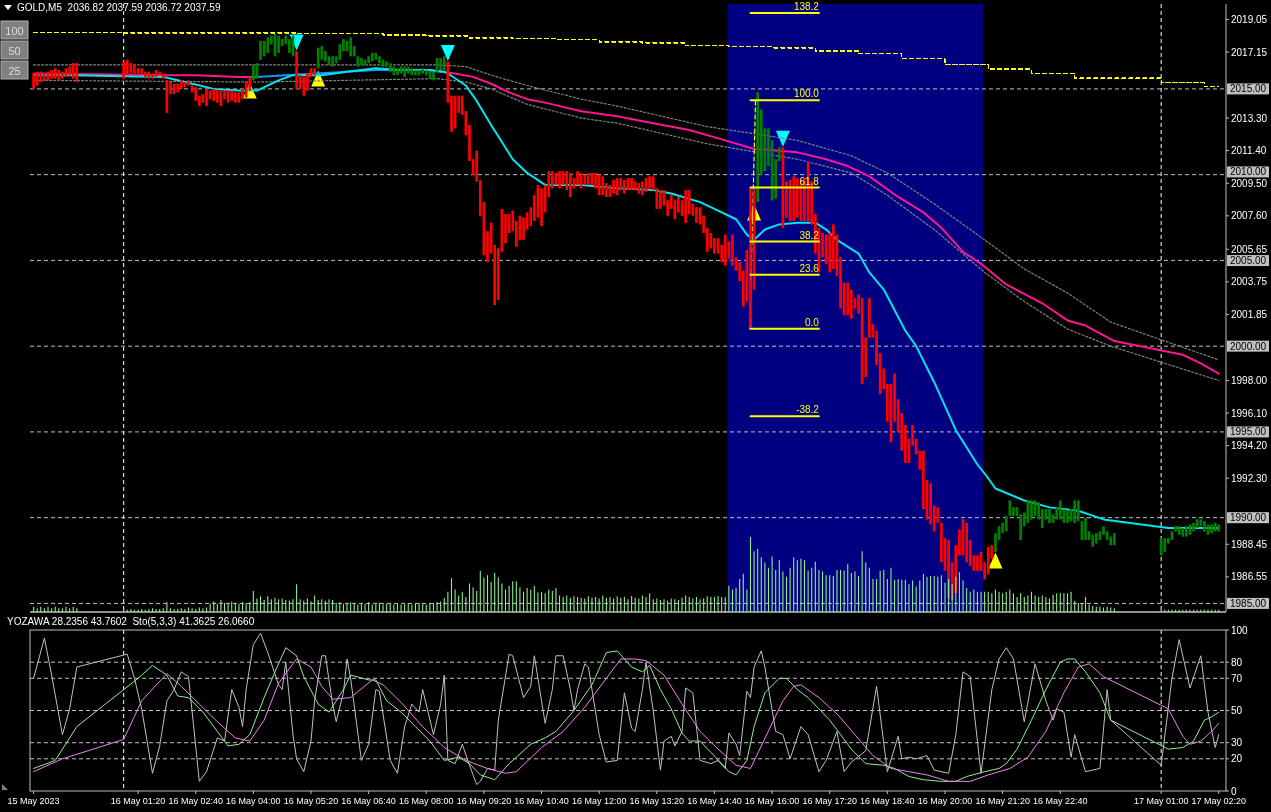 The height and width of the screenshot is (812, 1271). Describe the element at coordinates (1060, 801) in the screenshot. I see `x-tick-label: 16 May 22:40` at that location.